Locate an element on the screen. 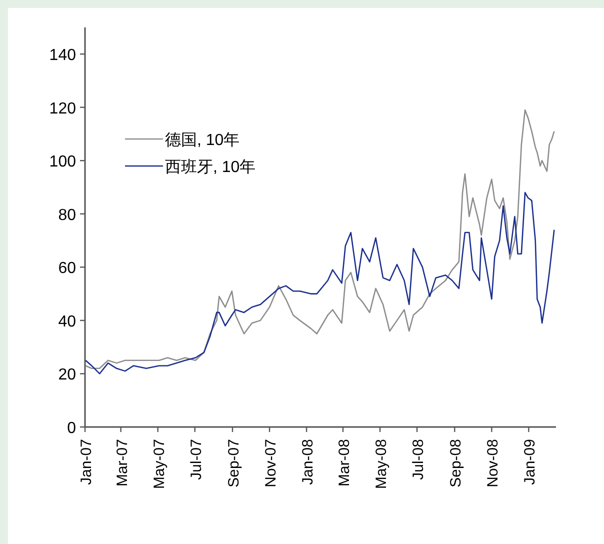  x-tick-label: Jul-08 is located at coordinates (419, 459).